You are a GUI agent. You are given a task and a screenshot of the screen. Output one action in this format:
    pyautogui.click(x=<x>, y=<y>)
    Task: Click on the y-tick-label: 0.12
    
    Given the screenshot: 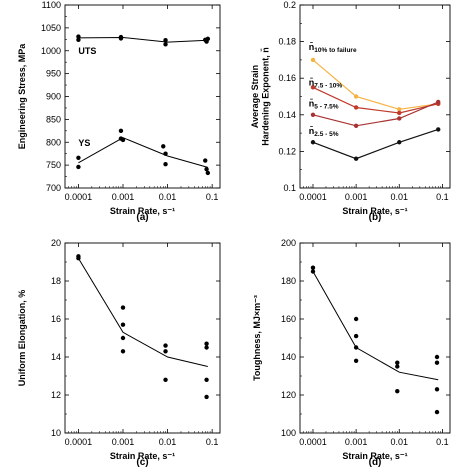 What is the action you would take?
    pyautogui.click(x=287, y=151)
    